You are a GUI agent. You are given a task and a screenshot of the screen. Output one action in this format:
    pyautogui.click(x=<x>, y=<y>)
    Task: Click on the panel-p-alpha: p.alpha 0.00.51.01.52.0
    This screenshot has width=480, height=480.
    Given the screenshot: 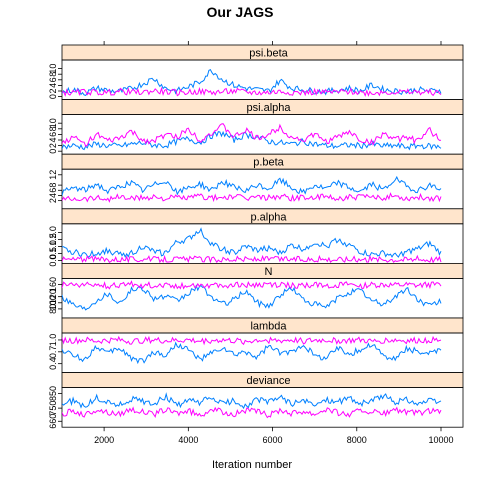 What is the action you would take?
    pyautogui.click(x=256, y=237)
    